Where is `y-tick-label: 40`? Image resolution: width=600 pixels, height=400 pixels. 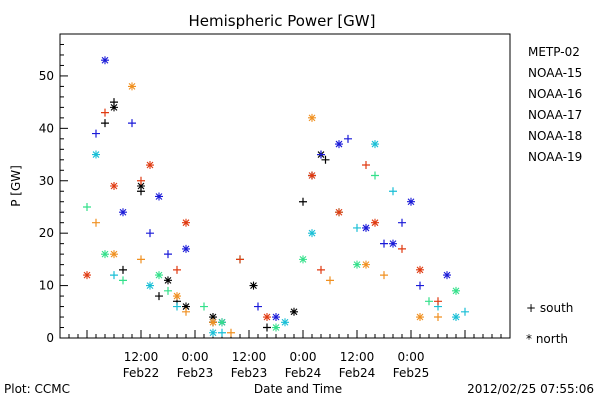 y-tick-label: 40 is located at coordinates (46, 128).